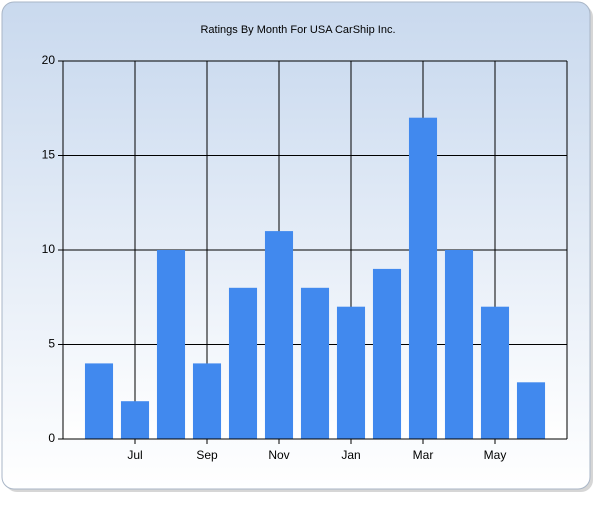  What do you see at coordinates (495, 455) in the screenshot?
I see `x-tick-label: May` at bounding box center [495, 455].